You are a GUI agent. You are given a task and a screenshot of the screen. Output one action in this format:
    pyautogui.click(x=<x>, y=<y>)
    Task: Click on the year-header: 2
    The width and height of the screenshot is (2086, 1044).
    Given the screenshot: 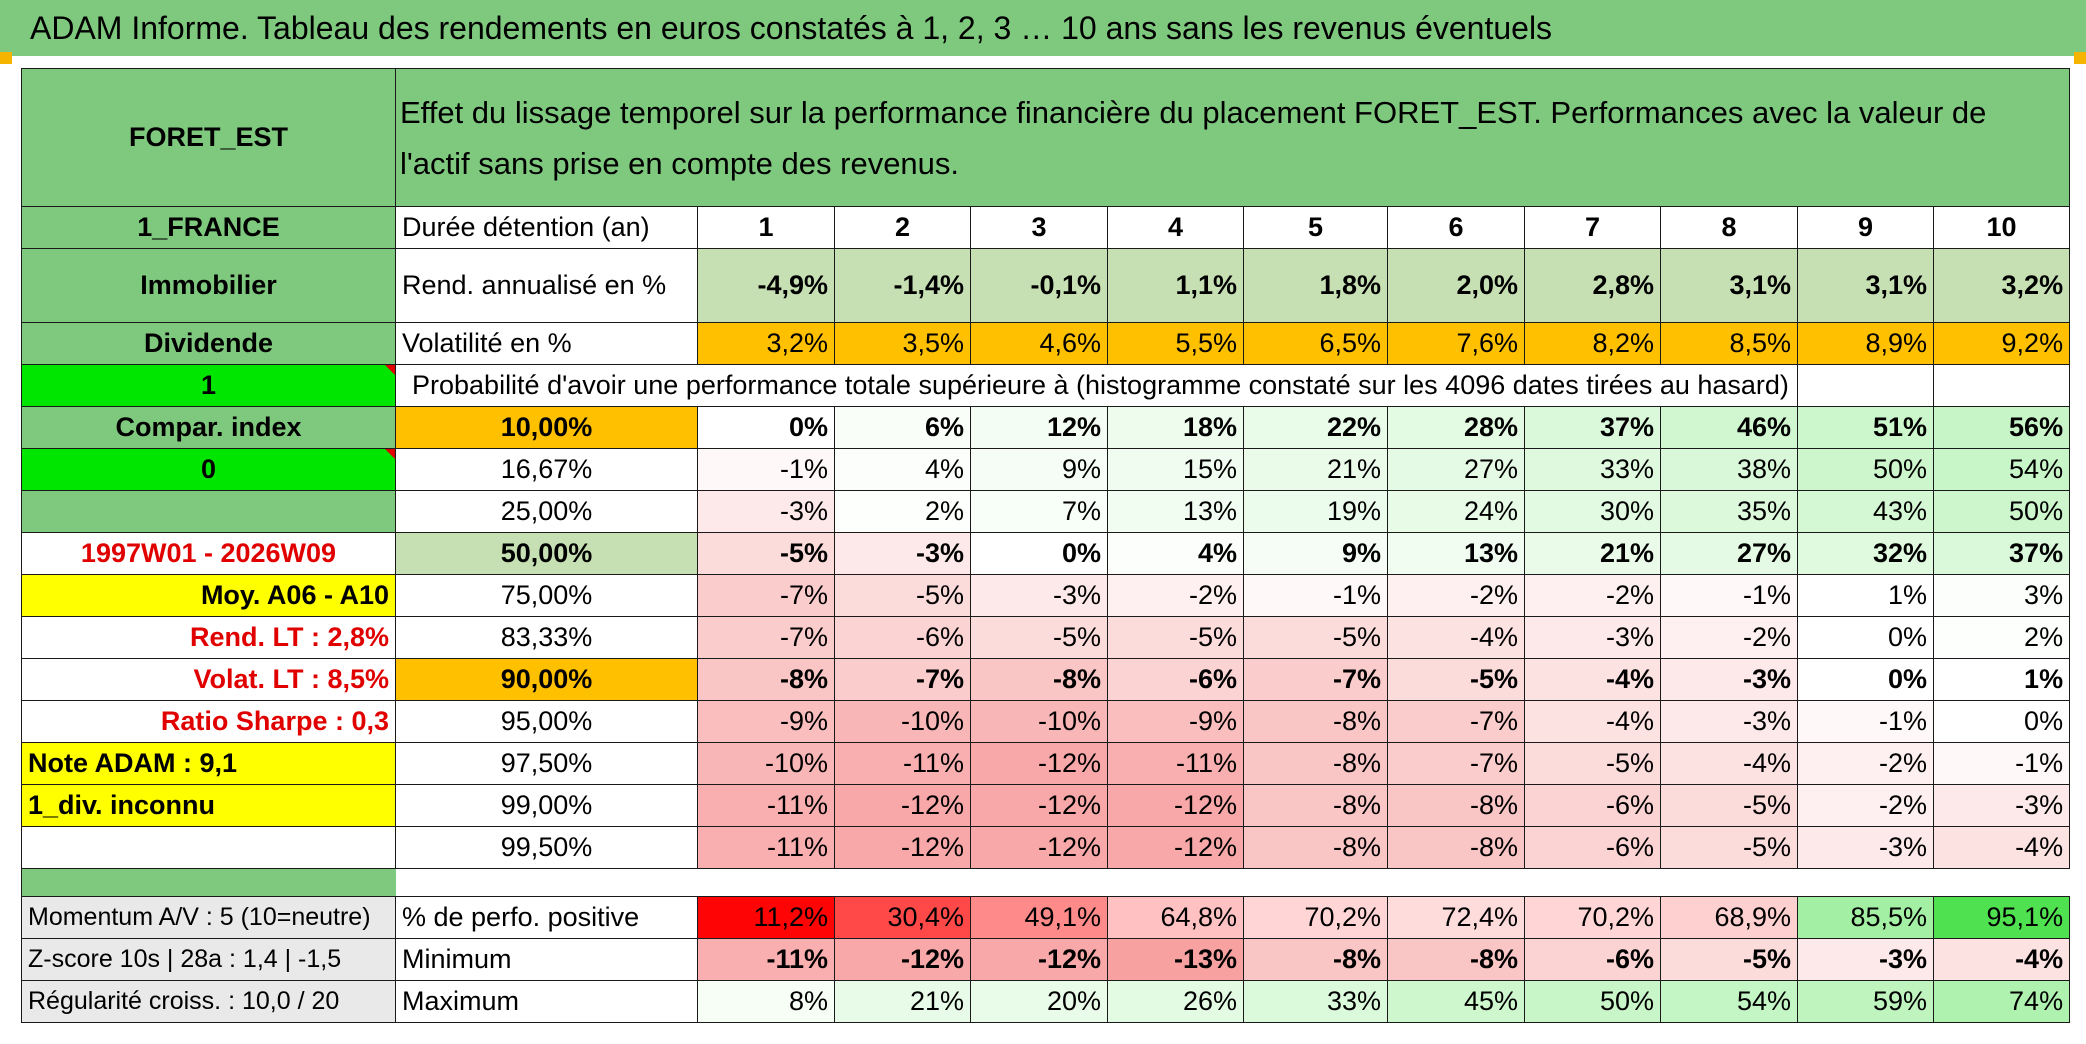 What is the action you would take?
    pyautogui.click(x=902, y=227)
    